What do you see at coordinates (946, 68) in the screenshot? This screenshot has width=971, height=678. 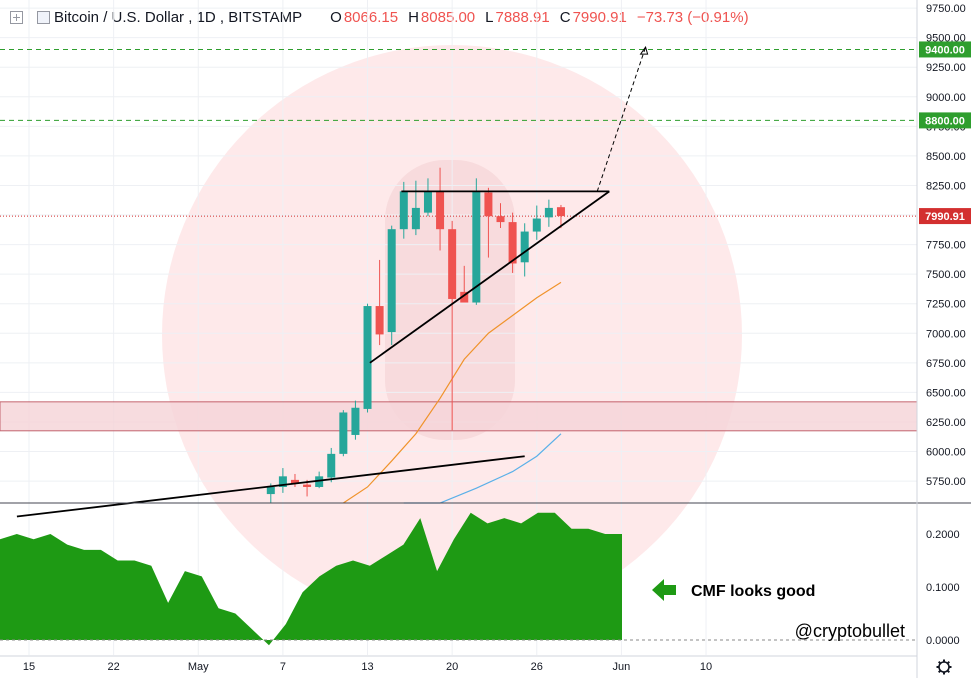 I see `price-tick-label: 9250.00` at bounding box center [946, 68].